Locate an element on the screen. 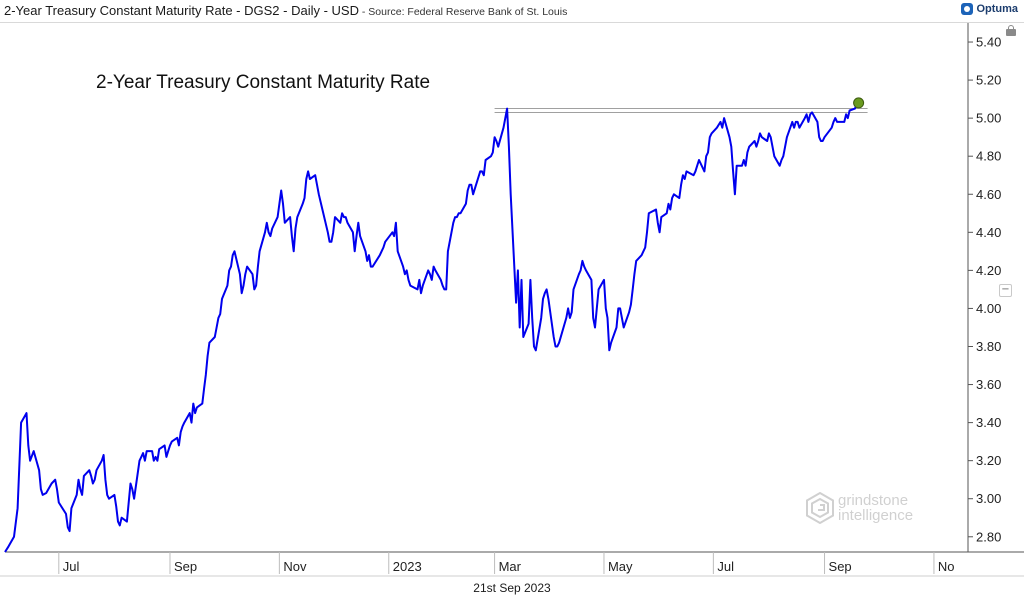 The height and width of the screenshot is (600, 1024). brand-logo: Optuma is located at coordinates (989, 9).